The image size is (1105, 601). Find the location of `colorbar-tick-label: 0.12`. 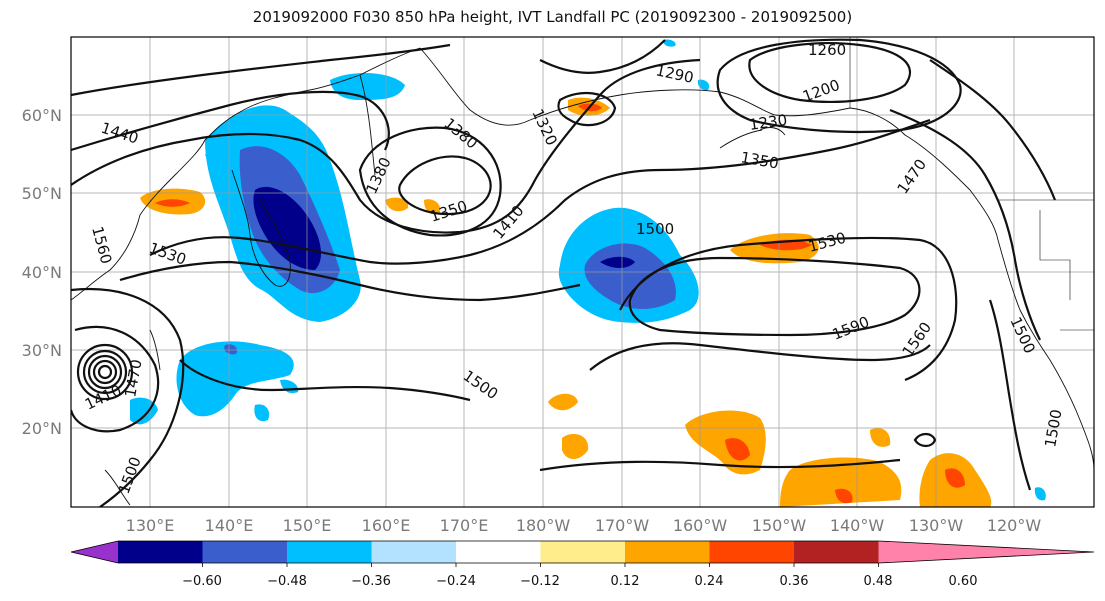

colorbar-tick-label: 0.12 is located at coordinates (625, 581).